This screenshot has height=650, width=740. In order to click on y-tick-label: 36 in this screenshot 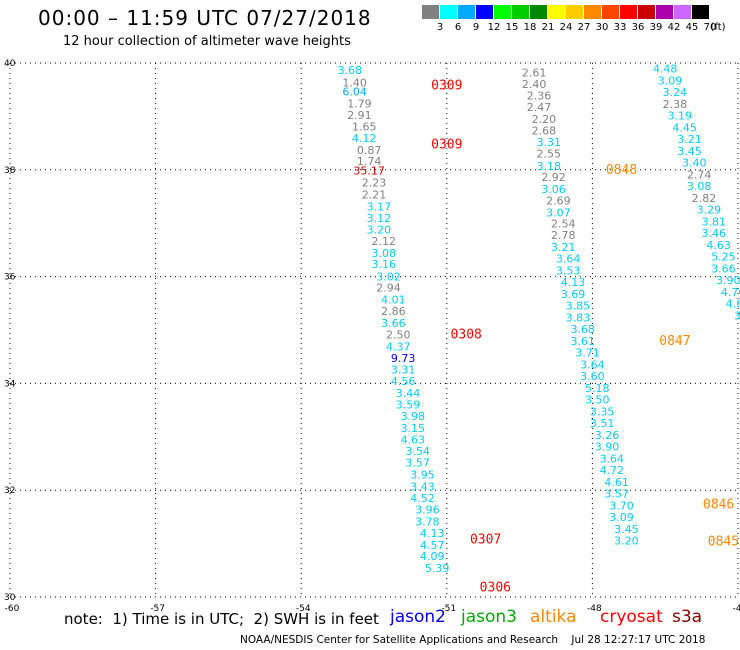, I will do `click(10, 278)`.